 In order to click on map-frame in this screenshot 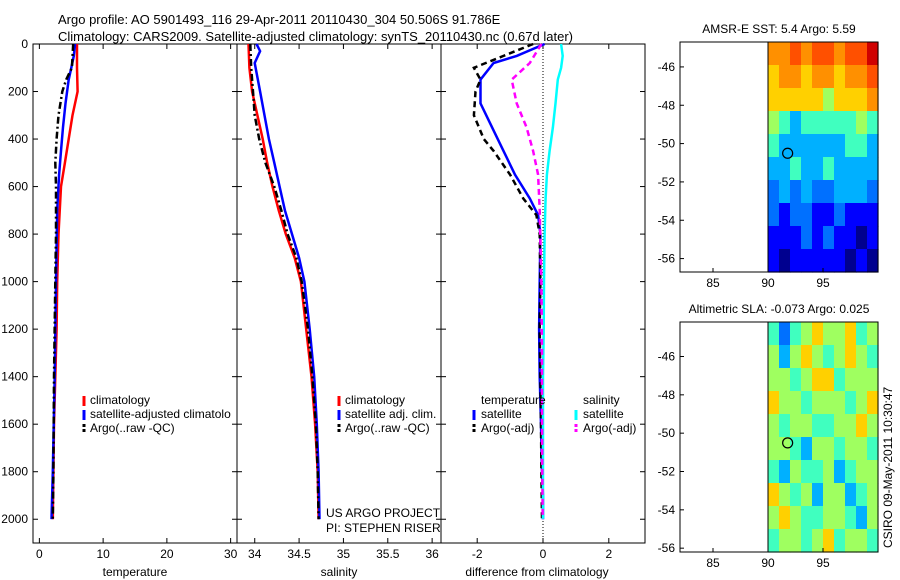, I will do `click(779, 437)`.